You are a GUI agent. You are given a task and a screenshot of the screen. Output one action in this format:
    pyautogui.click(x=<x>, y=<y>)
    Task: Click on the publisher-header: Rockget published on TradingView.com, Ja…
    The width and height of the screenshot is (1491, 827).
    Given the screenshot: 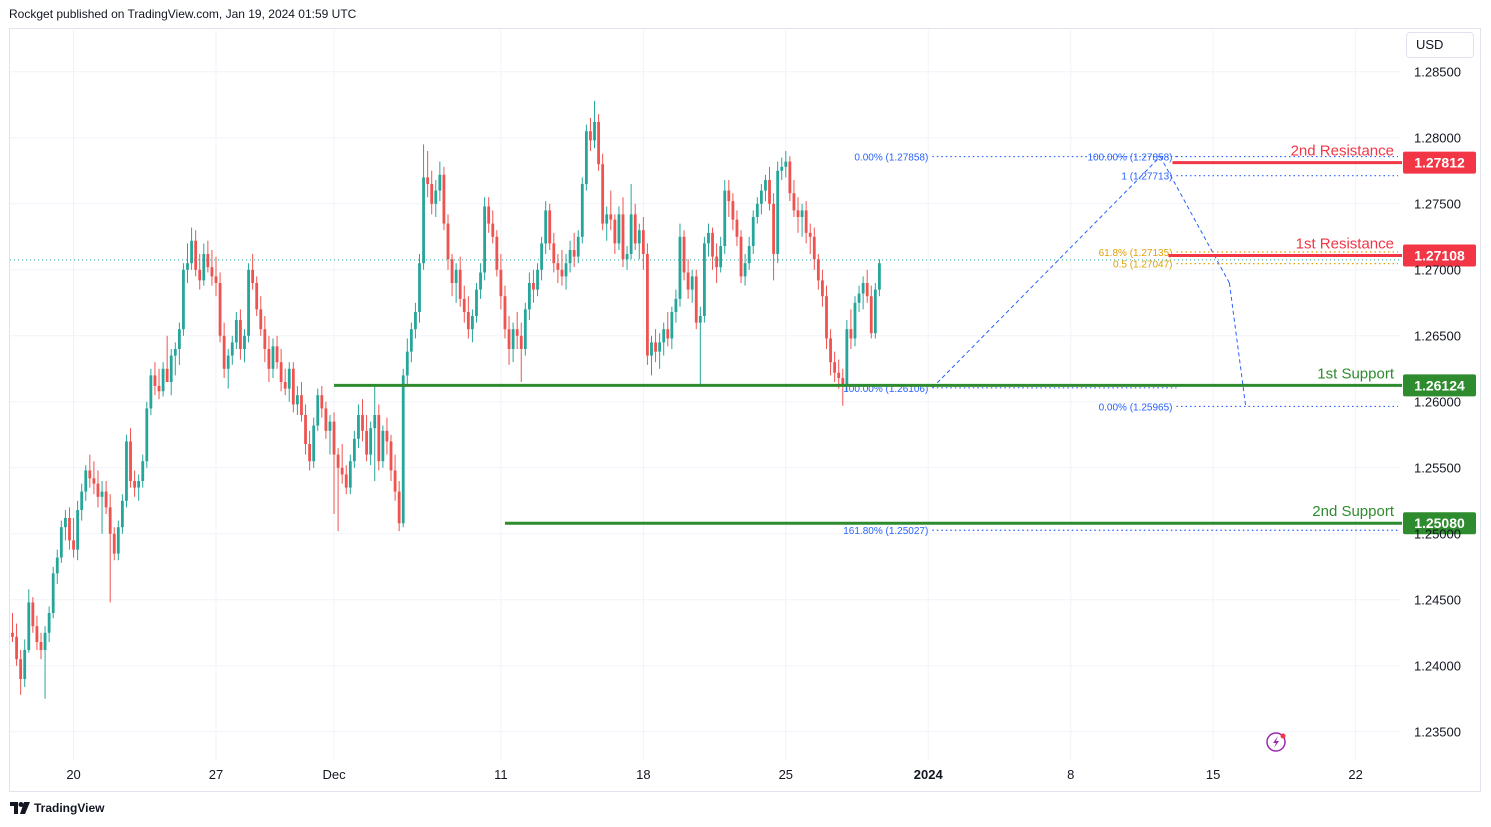 What is the action you would take?
    pyautogui.click(x=183, y=14)
    